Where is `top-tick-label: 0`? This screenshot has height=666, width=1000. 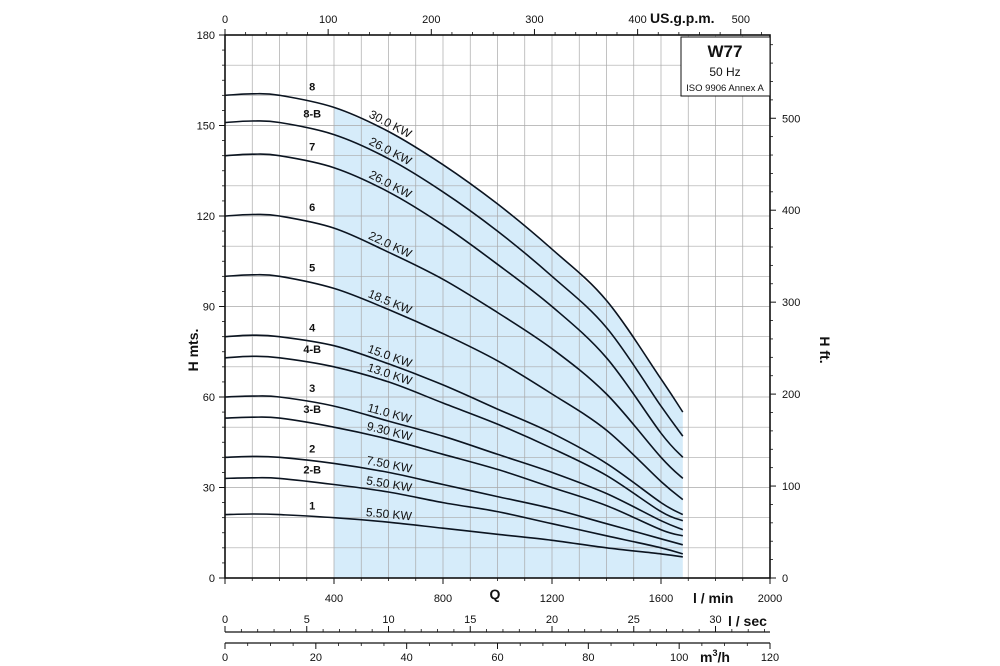 top-tick-label: 0 is located at coordinates (225, 20).